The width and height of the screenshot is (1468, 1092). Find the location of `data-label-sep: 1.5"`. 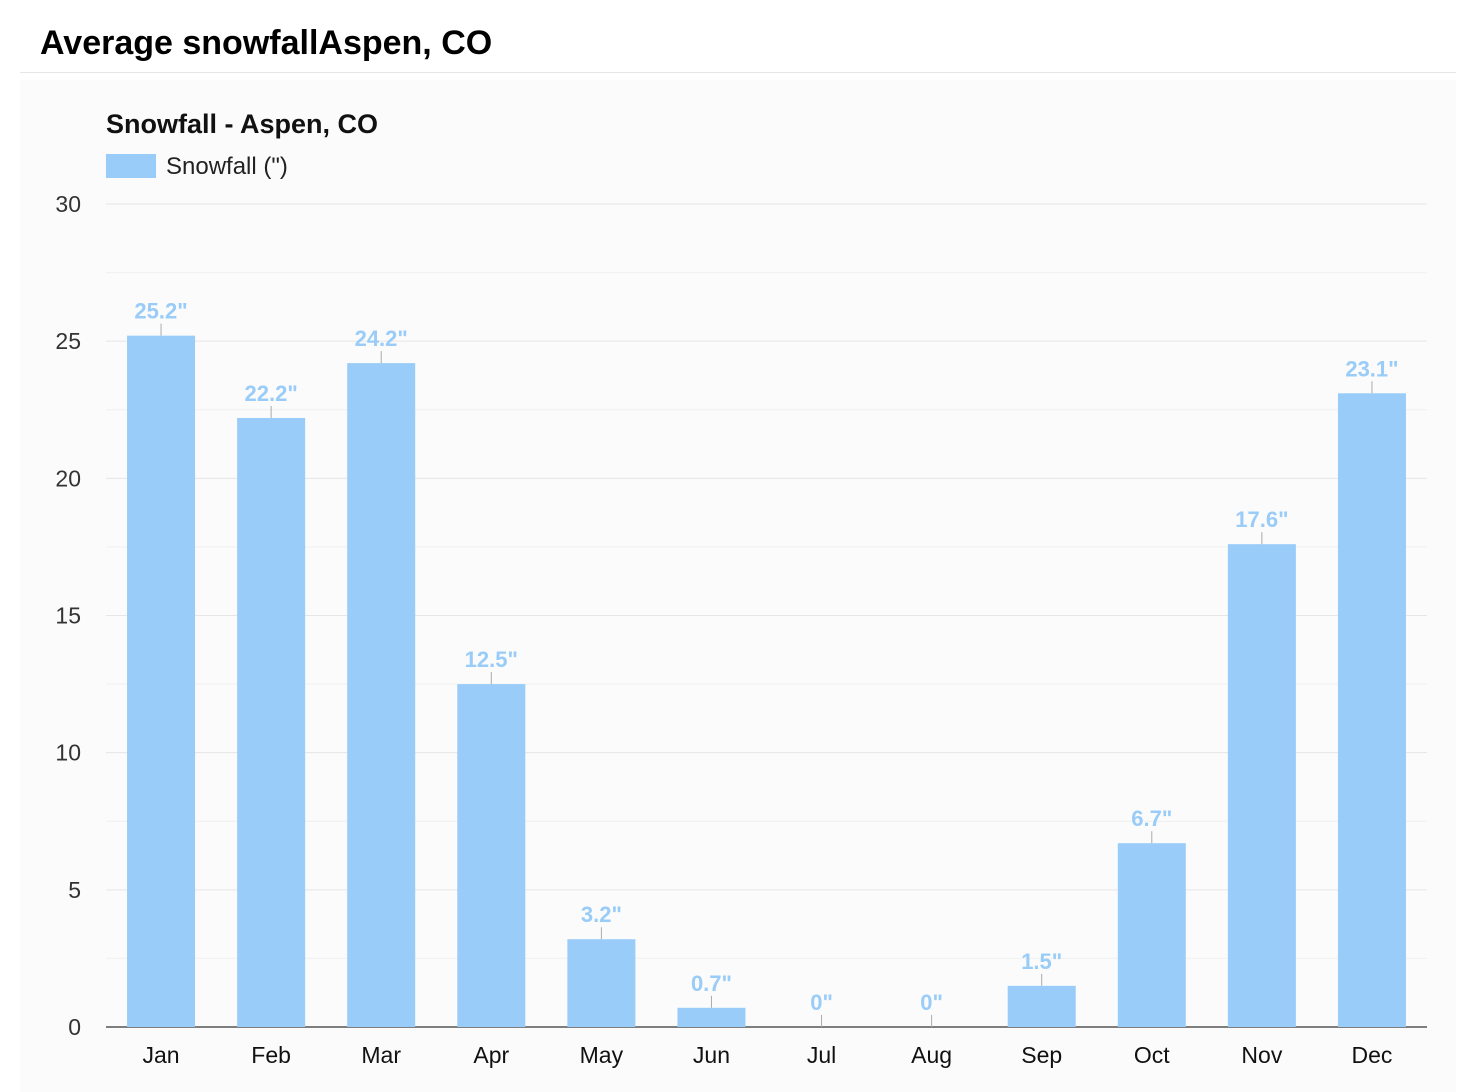

data-label-sep: 1.5" is located at coordinates (1041, 961).